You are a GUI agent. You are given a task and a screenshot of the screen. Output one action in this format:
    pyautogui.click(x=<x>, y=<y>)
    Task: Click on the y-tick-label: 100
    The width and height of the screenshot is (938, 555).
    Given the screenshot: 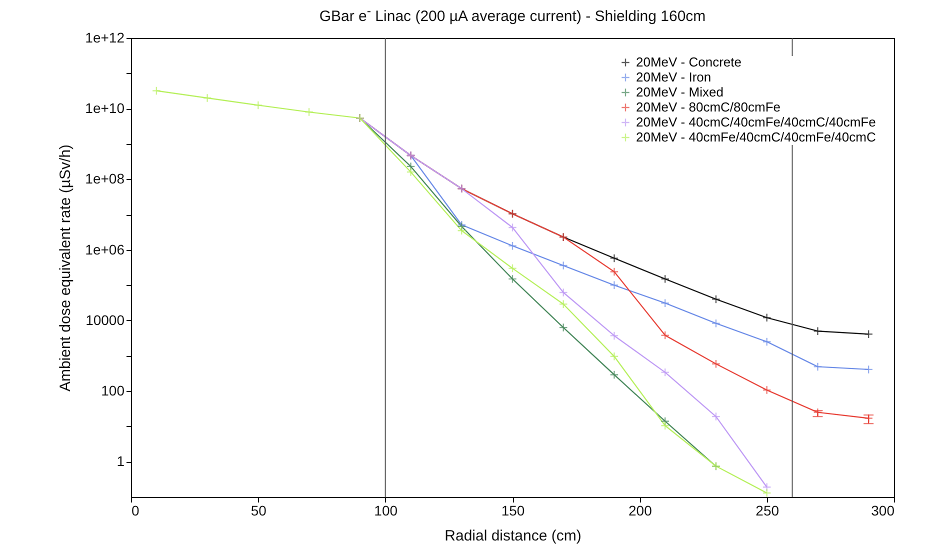 What is the action you would take?
    pyautogui.click(x=113, y=390)
    